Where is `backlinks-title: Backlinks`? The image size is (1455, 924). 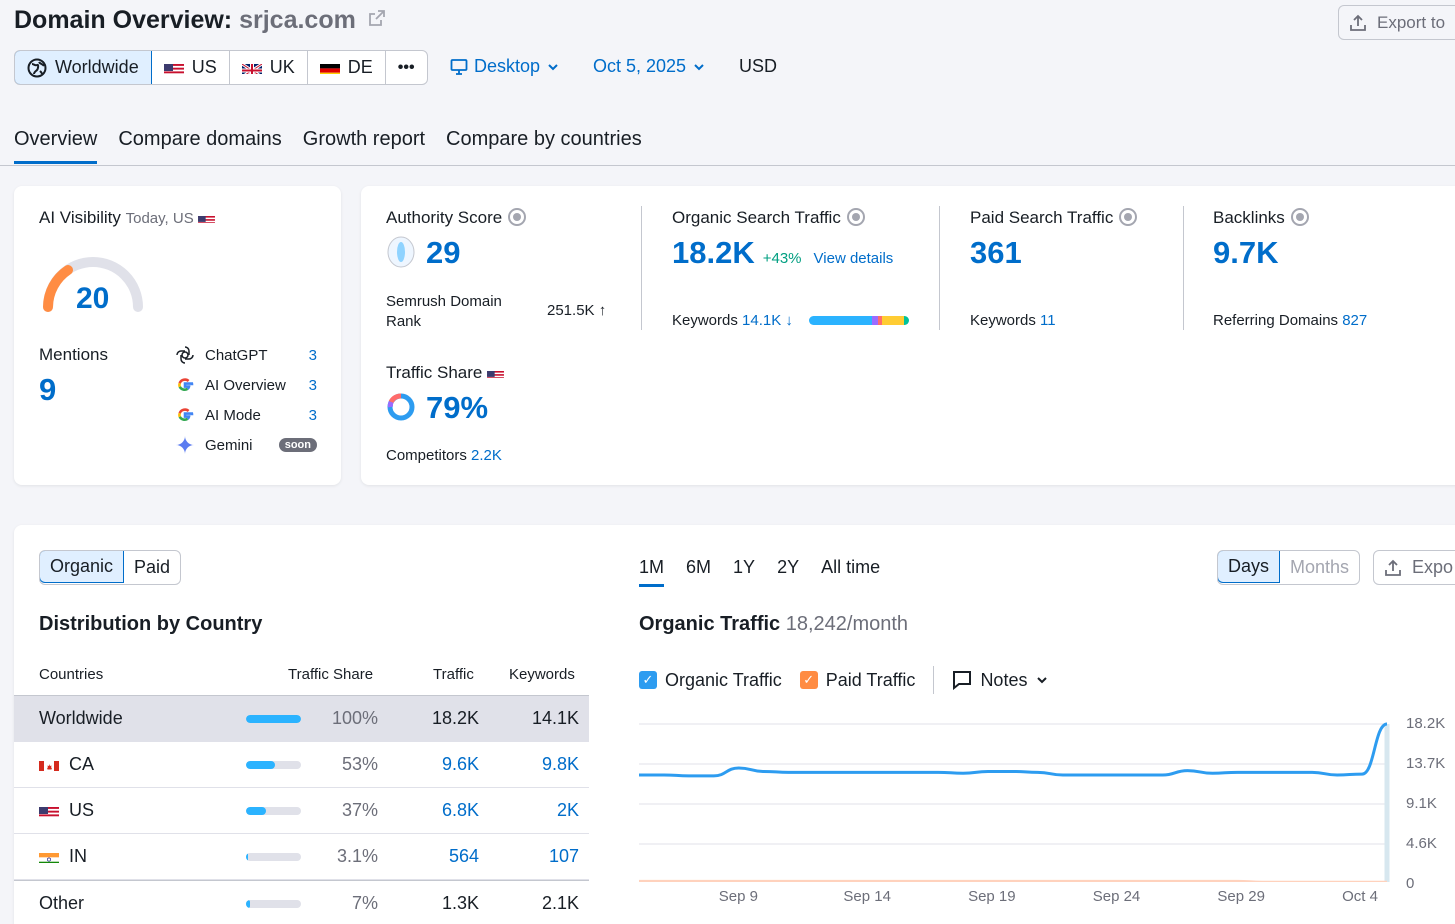 backlinks-title: Backlinks is located at coordinates (1249, 217).